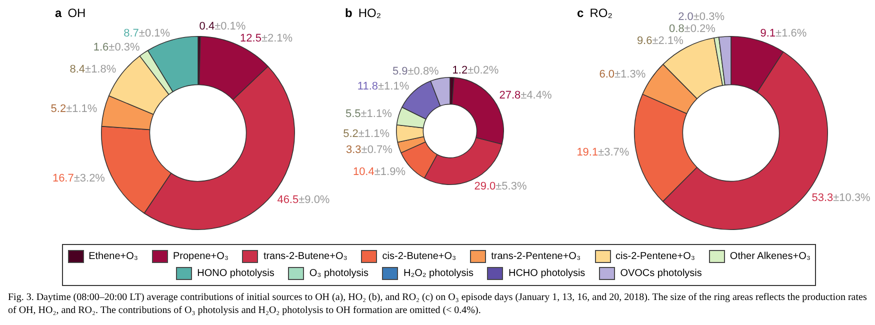  What do you see at coordinates (475, 70) in the screenshot?
I see `data-label: 1.2±0.2%` at bounding box center [475, 70].